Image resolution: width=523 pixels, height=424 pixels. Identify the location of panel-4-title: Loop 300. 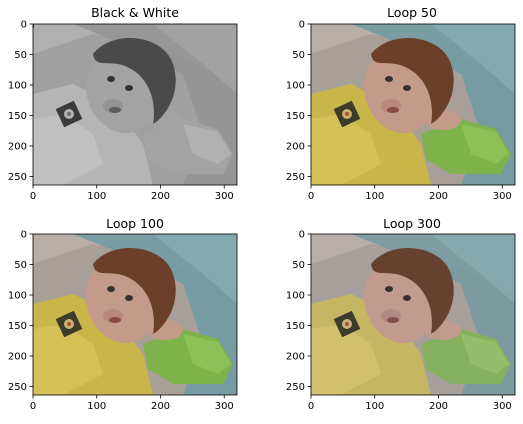
(412, 223).